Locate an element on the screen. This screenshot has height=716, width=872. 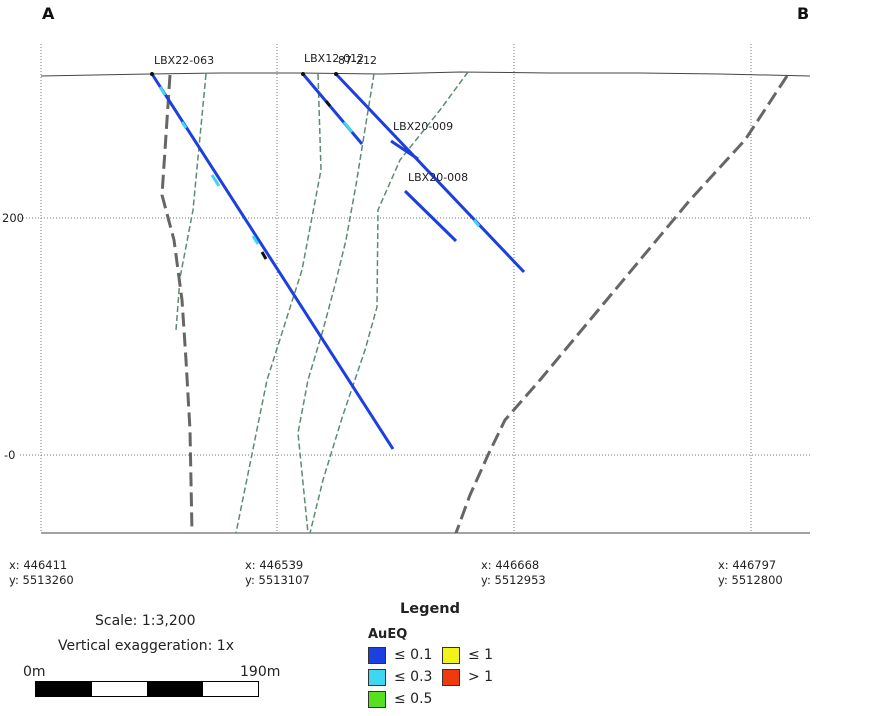
coordinate-readout: x: 446411 y: 5513260 is located at coordinates (41, 573).